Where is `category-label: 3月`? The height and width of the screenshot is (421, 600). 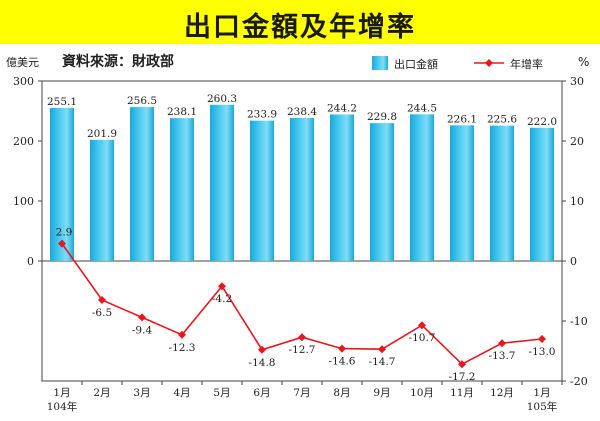 category-label: 3月 is located at coordinates (141, 393).